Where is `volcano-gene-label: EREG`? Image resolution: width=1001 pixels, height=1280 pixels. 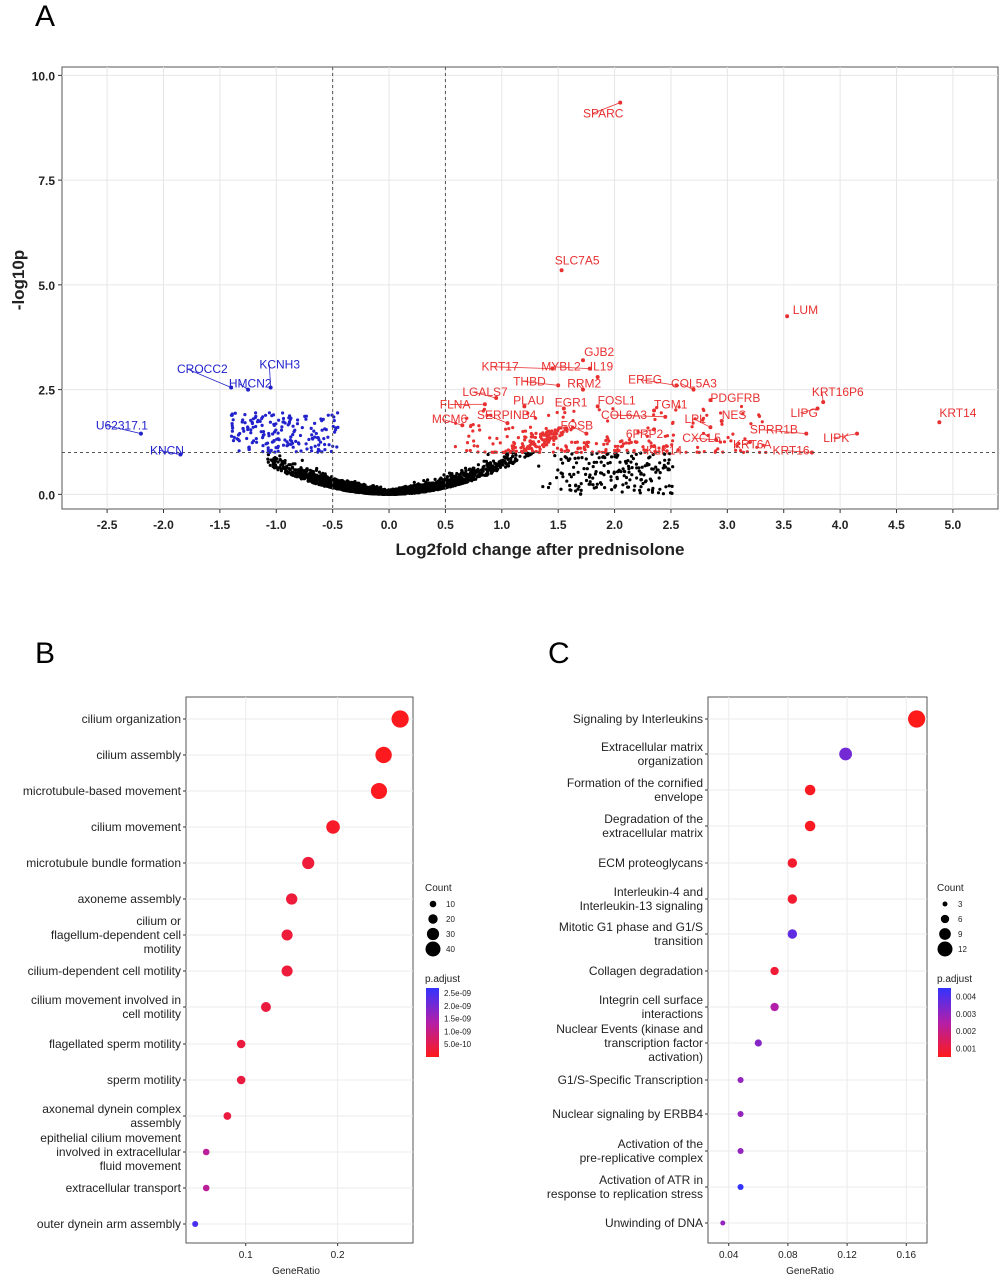 volcano-gene-label: EREG is located at coordinates (645, 379).